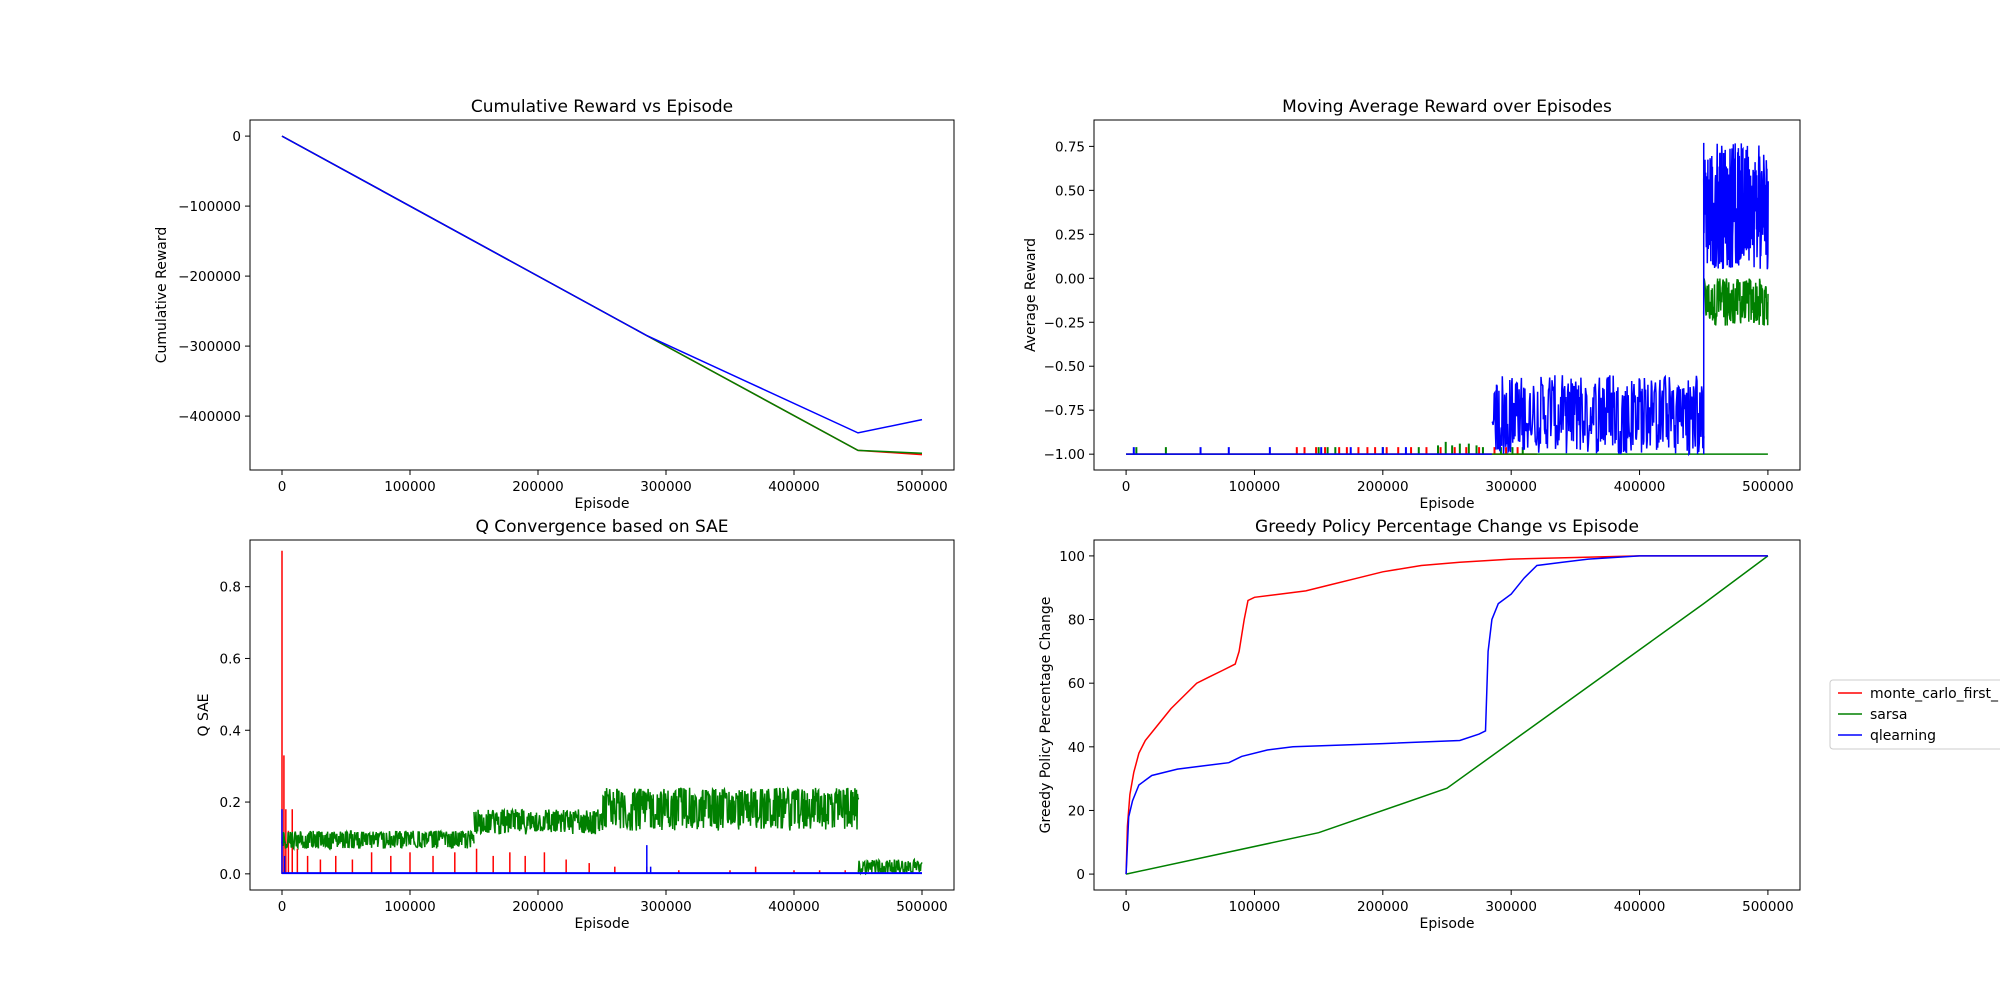 The image size is (2000, 1000). I want to click on series-band-sarsa, so click(1735, 302).